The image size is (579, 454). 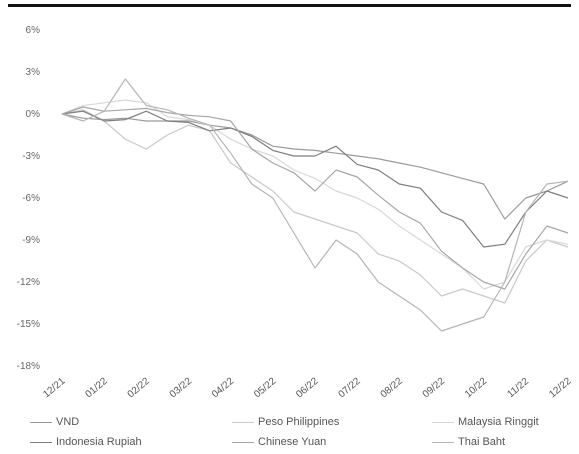 What do you see at coordinates (498, 422) in the screenshot?
I see `legend-label: Malaysia Ringgit` at bounding box center [498, 422].